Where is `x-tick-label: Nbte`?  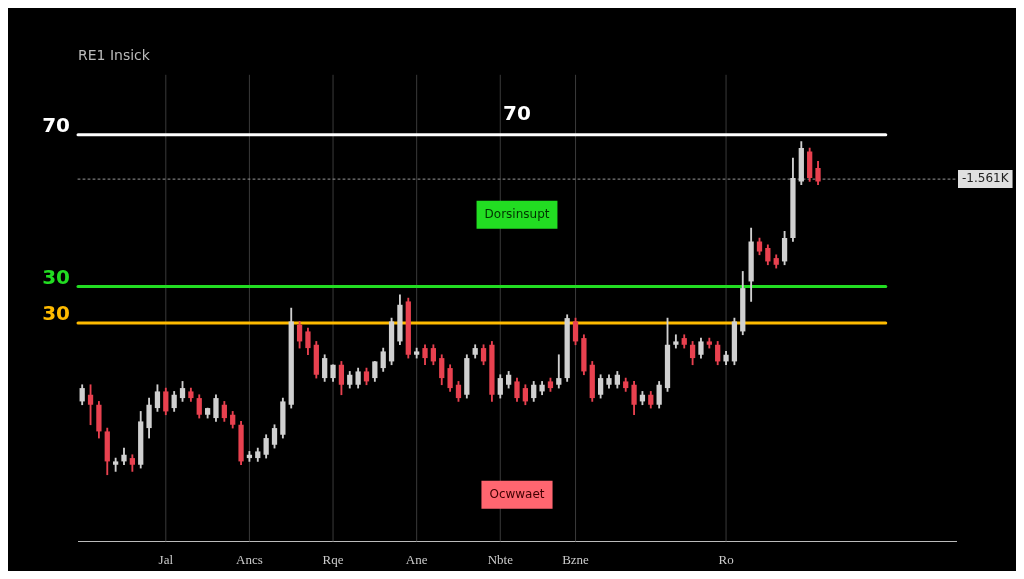 x-tick-label: Nbte is located at coordinates (500, 559).